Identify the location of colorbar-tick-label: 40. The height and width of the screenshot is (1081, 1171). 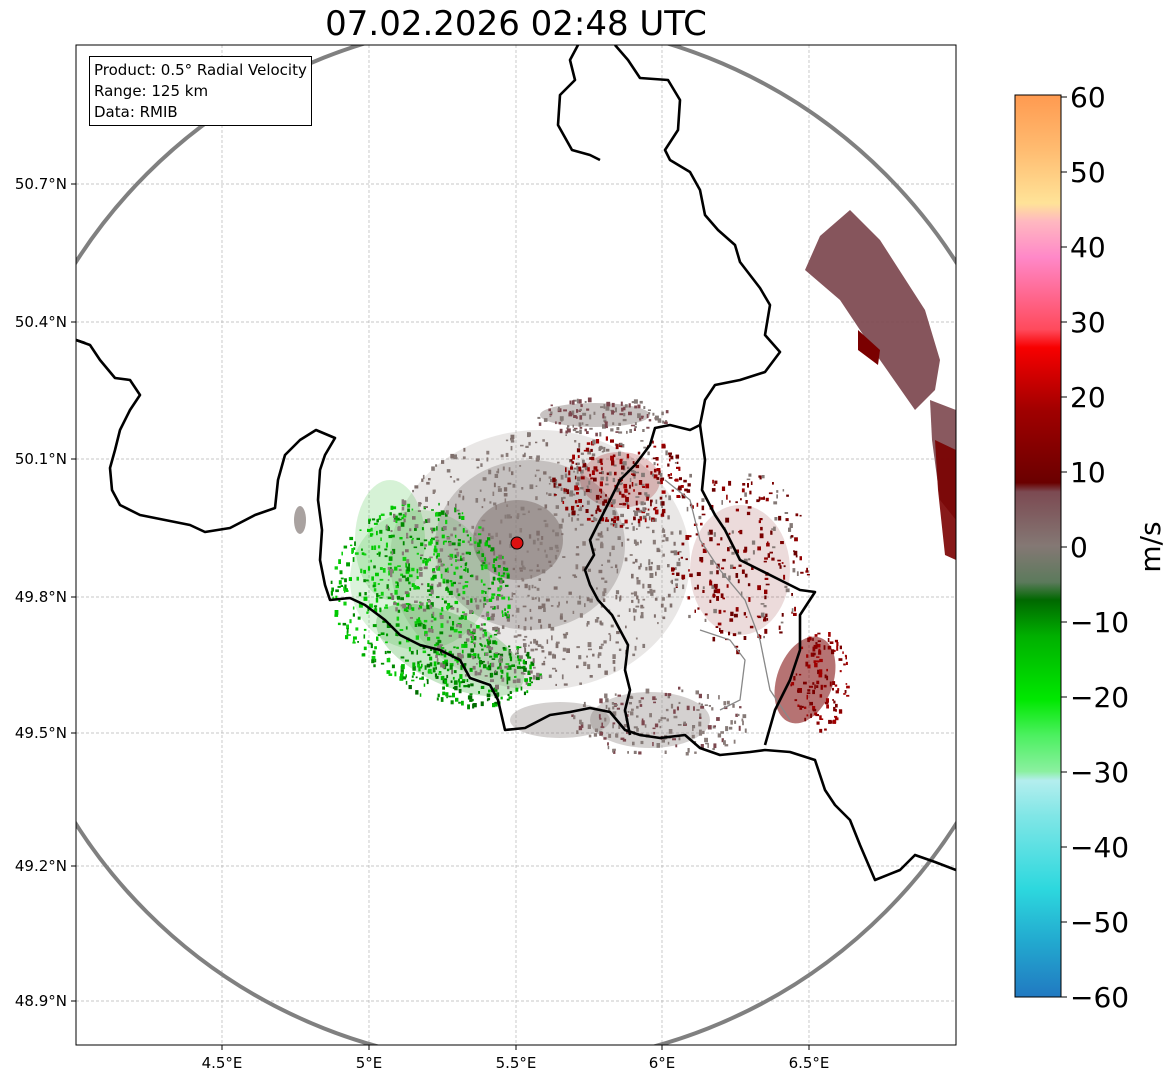
(1088, 247).